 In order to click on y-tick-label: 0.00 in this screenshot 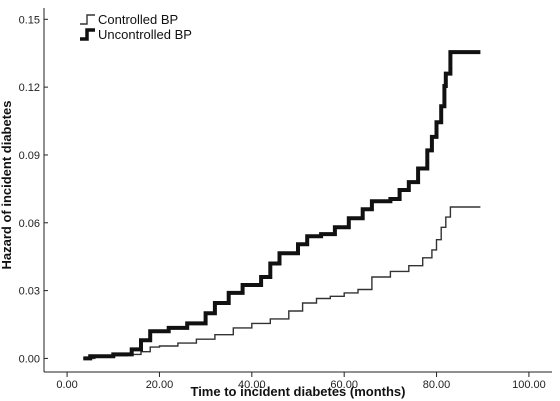, I will do `click(29, 359)`.